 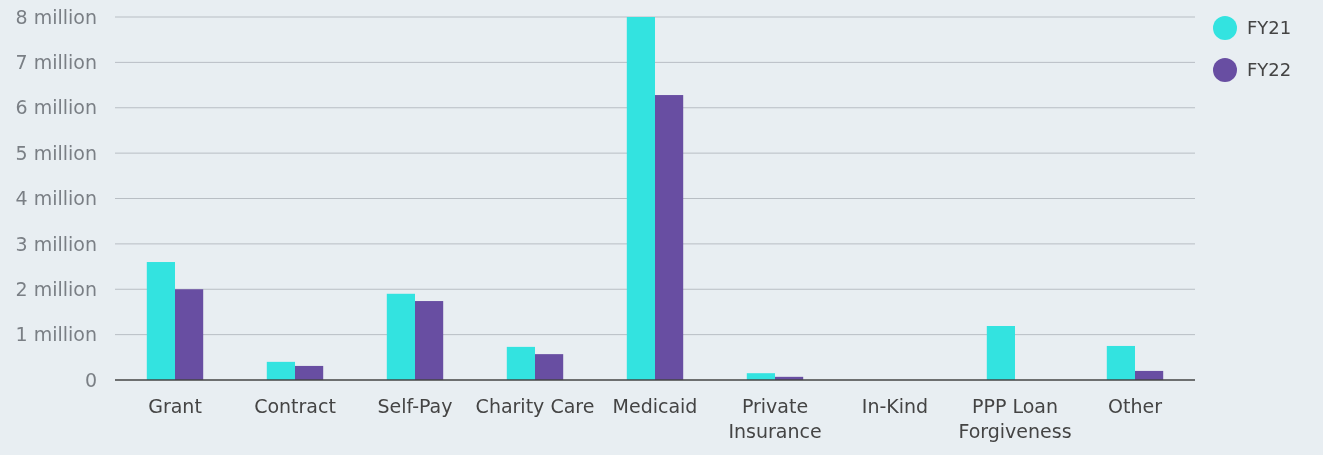 I want to click on legend-label: FY21, so click(x=1269, y=28).